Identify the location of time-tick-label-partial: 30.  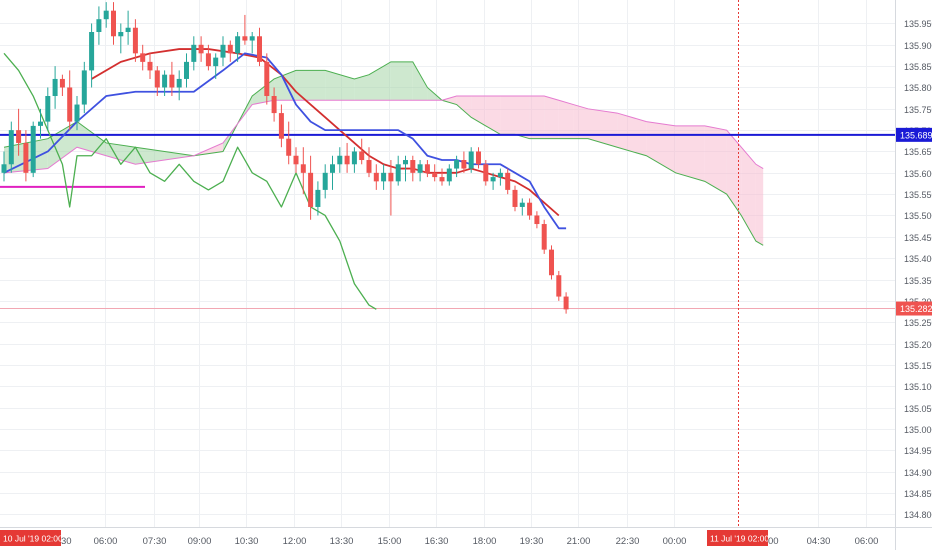
(66, 541).